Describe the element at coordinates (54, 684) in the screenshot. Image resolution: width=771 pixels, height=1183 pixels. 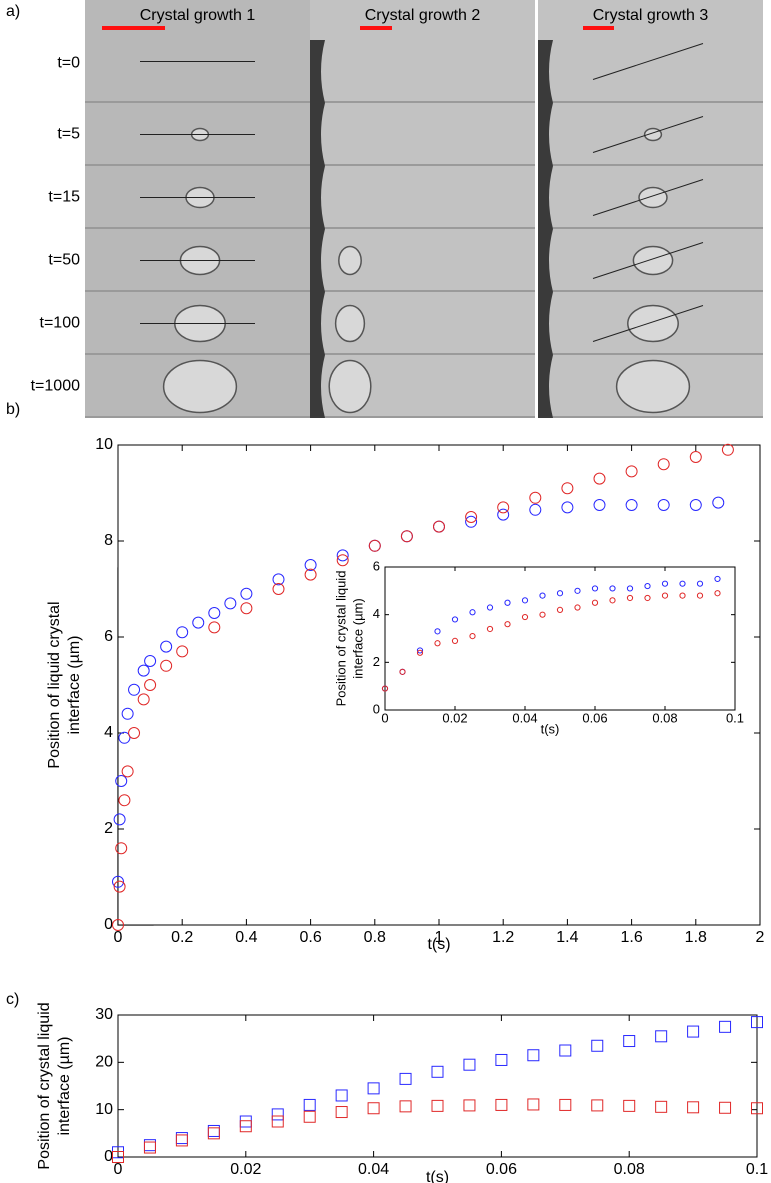
I see `y-axis-label: Position of liquid crystal` at that location.